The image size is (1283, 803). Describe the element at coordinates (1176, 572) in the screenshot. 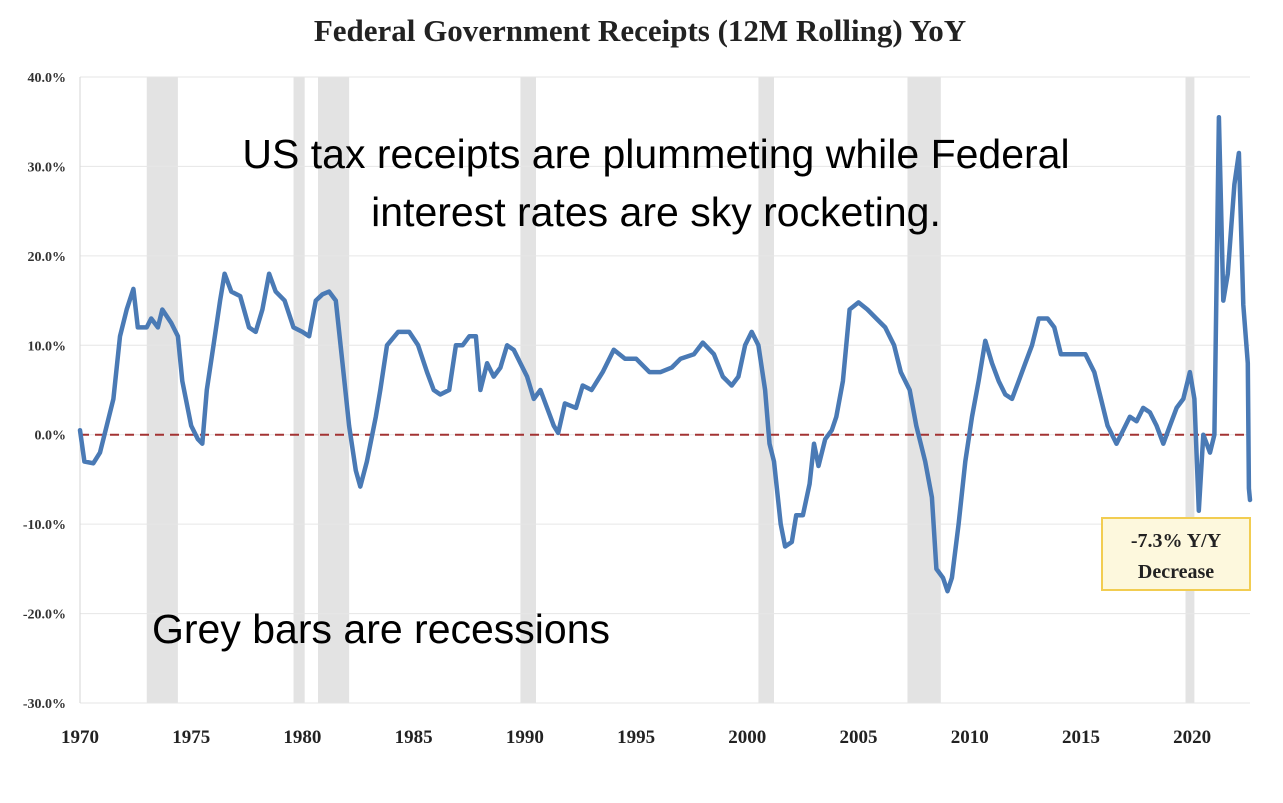

I see `callout-line-2: Decrease` at that location.